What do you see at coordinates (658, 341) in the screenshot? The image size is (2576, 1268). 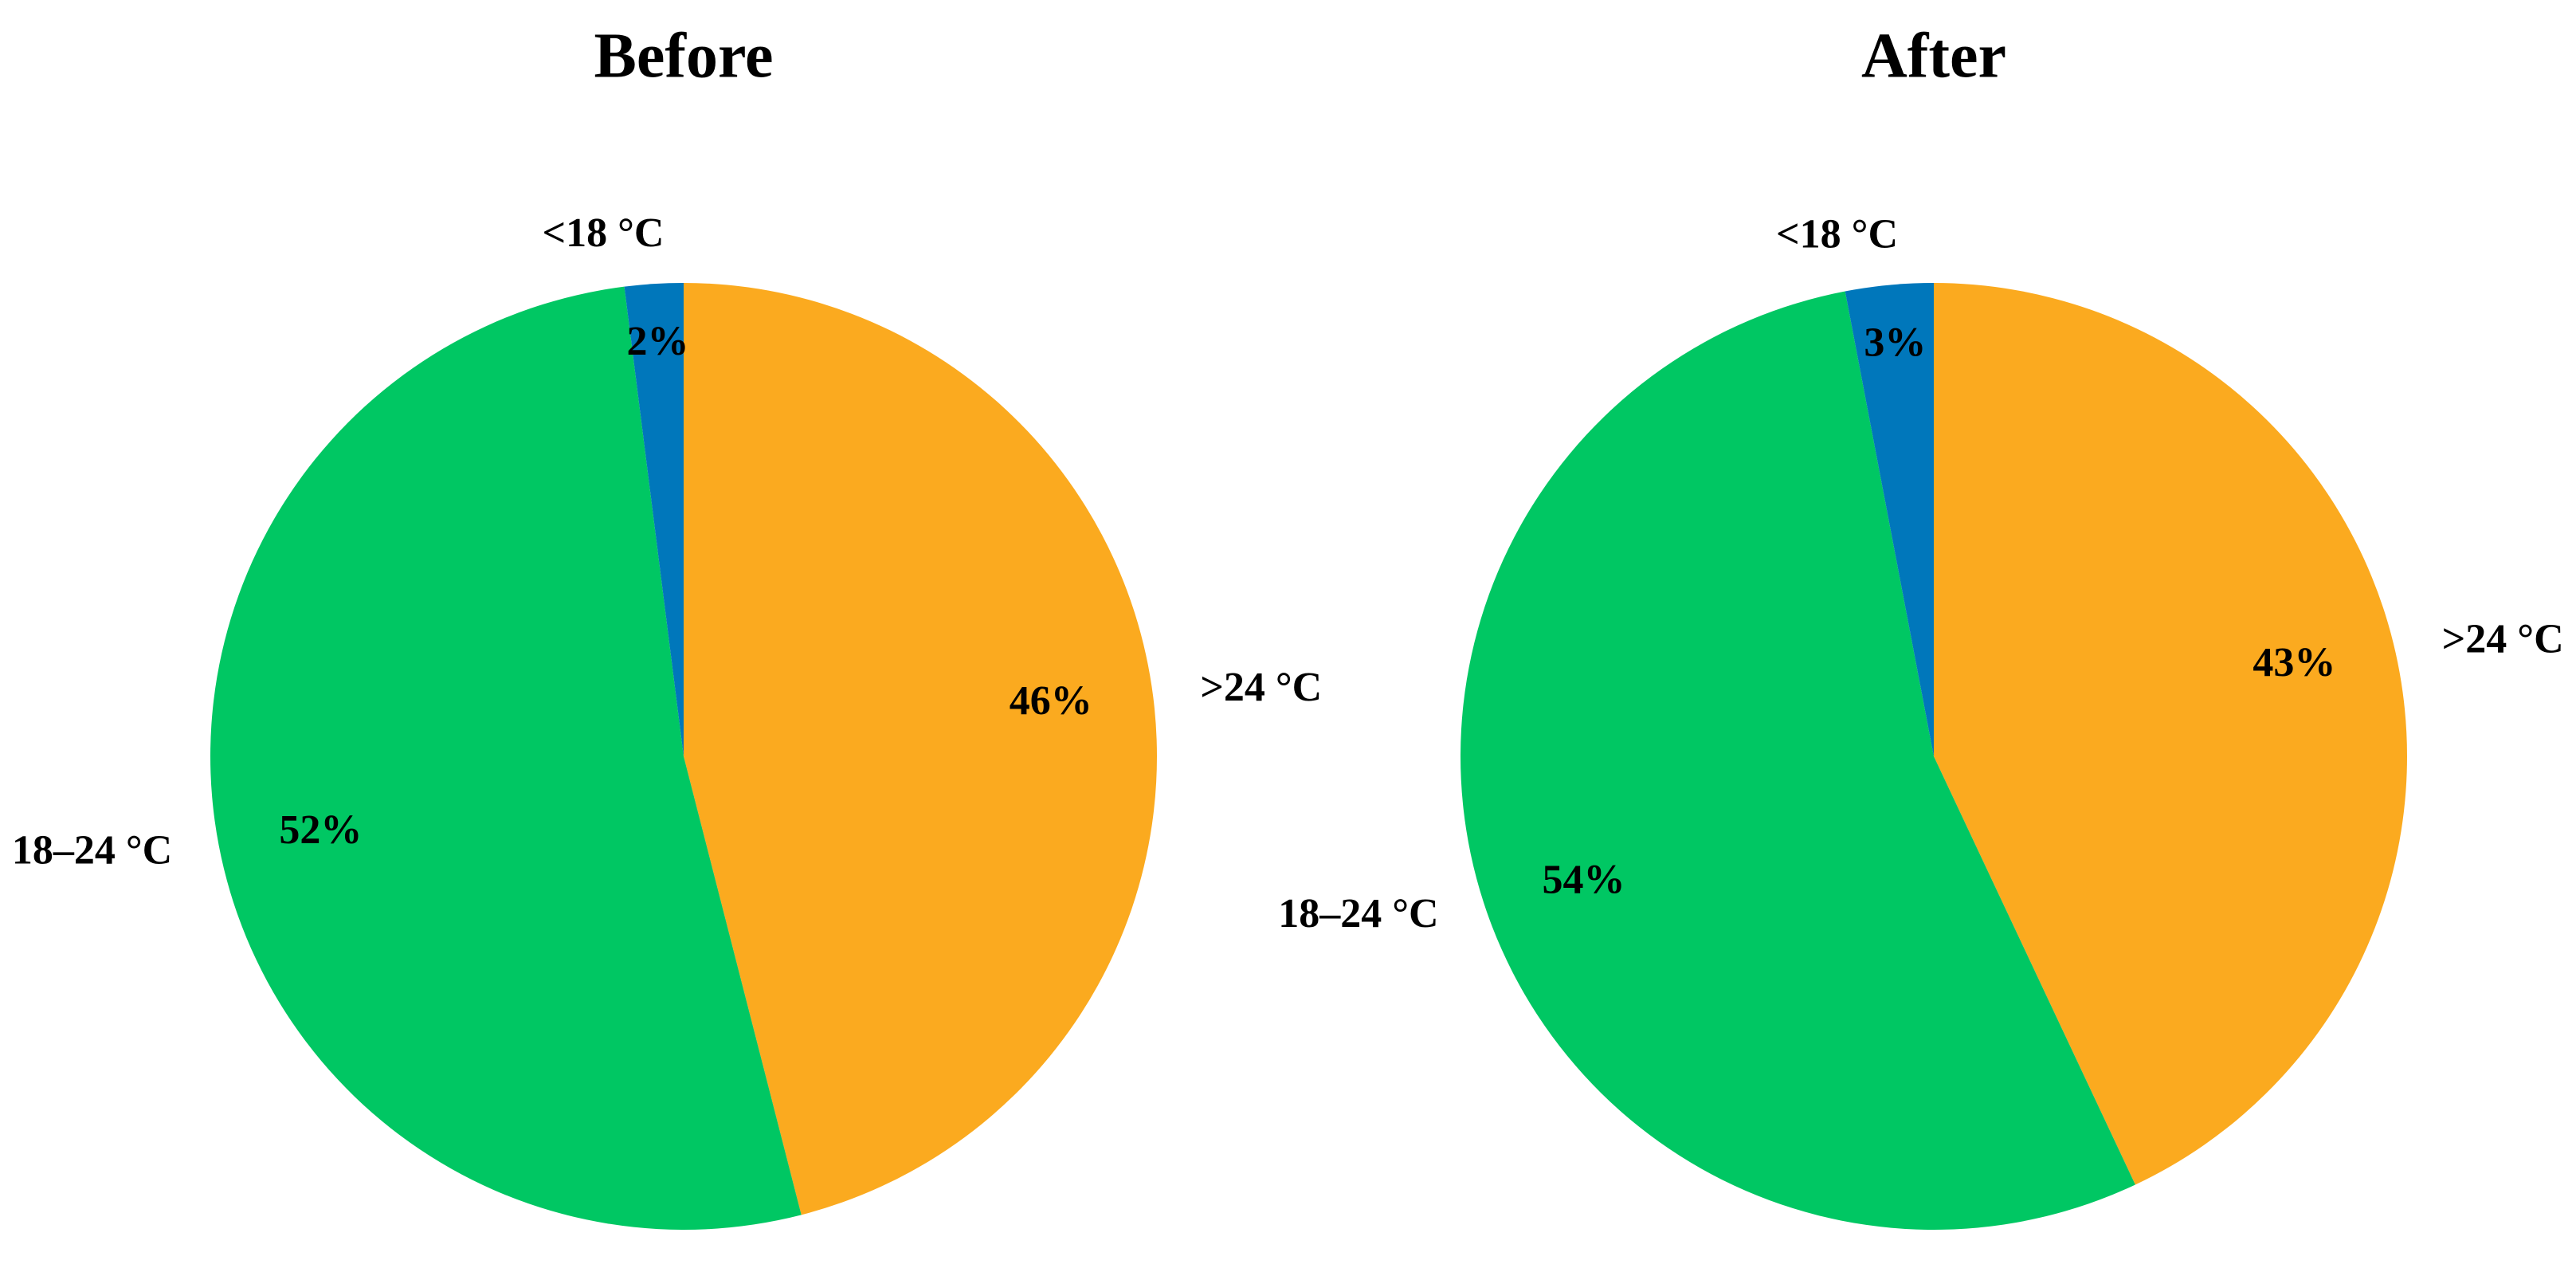 I see `value-label: 2%` at bounding box center [658, 341].